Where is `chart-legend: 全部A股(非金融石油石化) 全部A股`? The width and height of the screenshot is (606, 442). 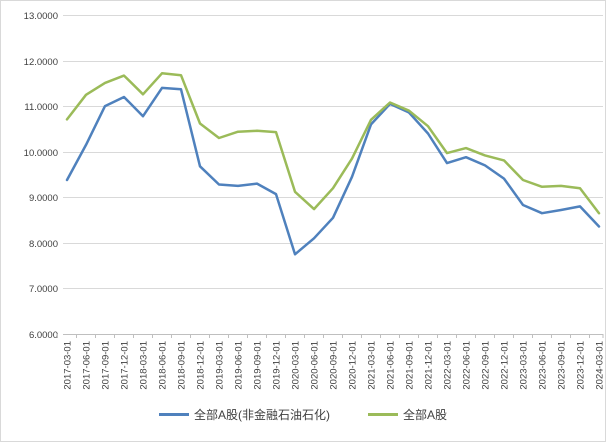
chart-legend: 全部A股(非金融石油石化) 全部A股 is located at coordinates (303, 414).